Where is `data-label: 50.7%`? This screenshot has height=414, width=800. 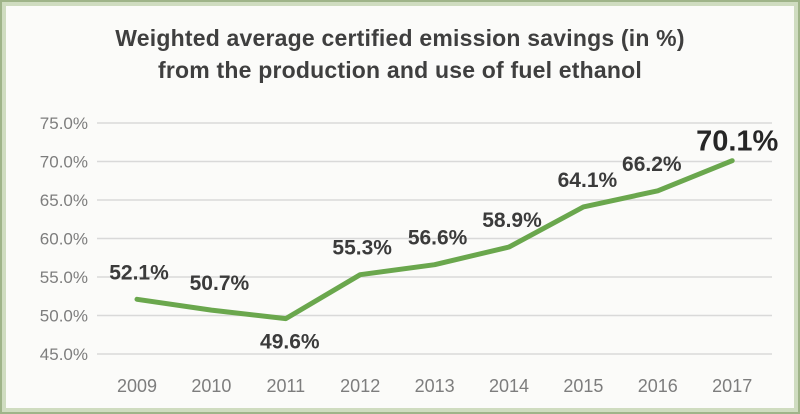 data-label: 50.7% is located at coordinates (220, 283).